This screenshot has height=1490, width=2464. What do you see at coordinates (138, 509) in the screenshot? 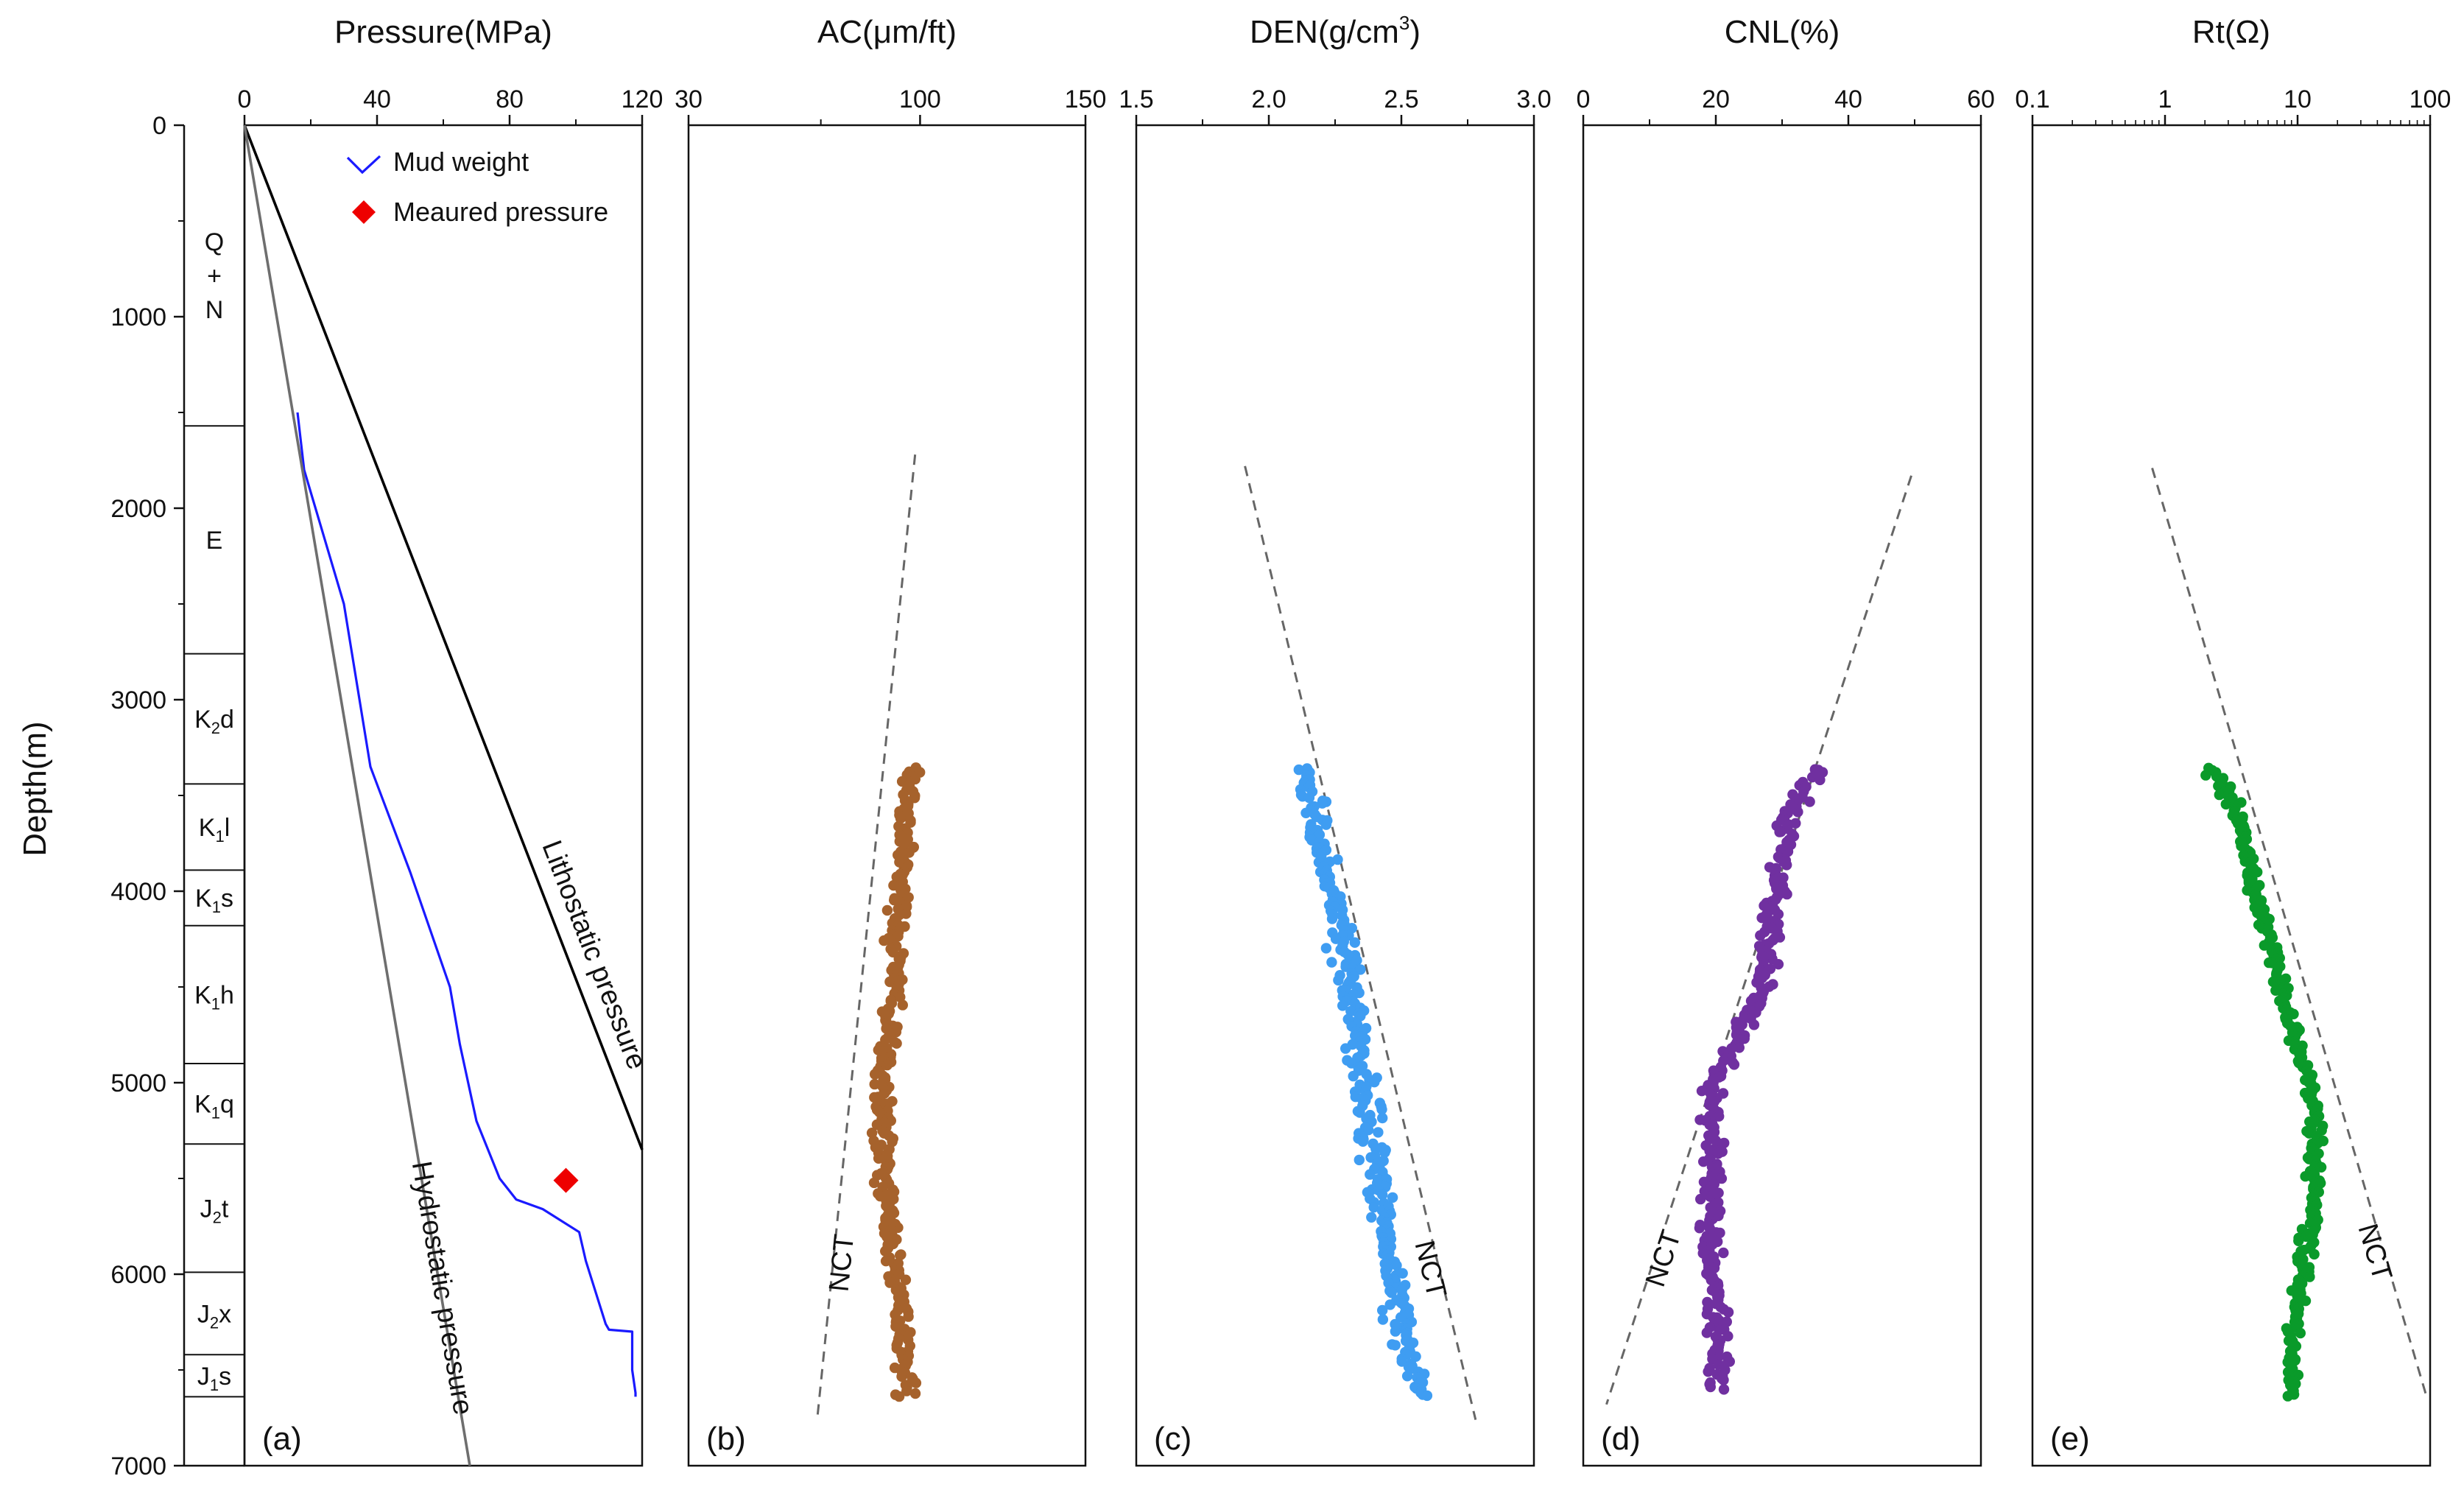
I see `depth-tick-label: 2000` at bounding box center [138, 509].